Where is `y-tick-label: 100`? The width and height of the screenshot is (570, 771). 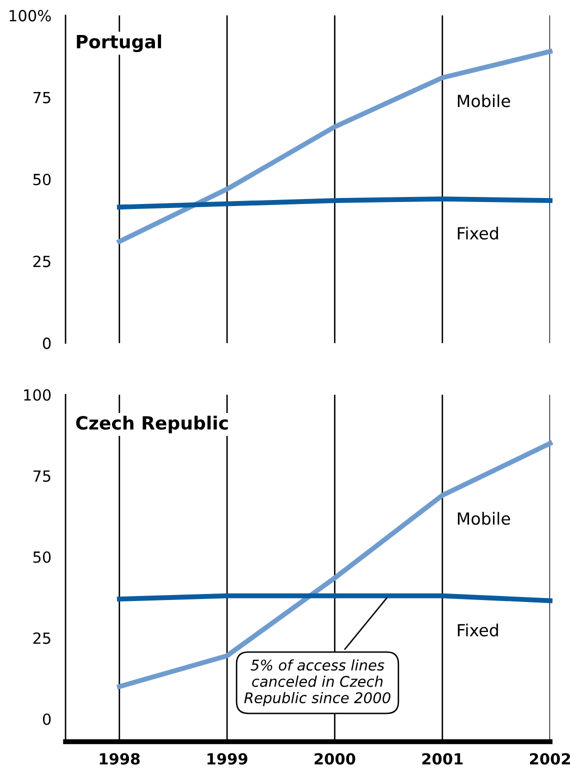
y-tick-label: 100 is located at coordinates (37, 395).